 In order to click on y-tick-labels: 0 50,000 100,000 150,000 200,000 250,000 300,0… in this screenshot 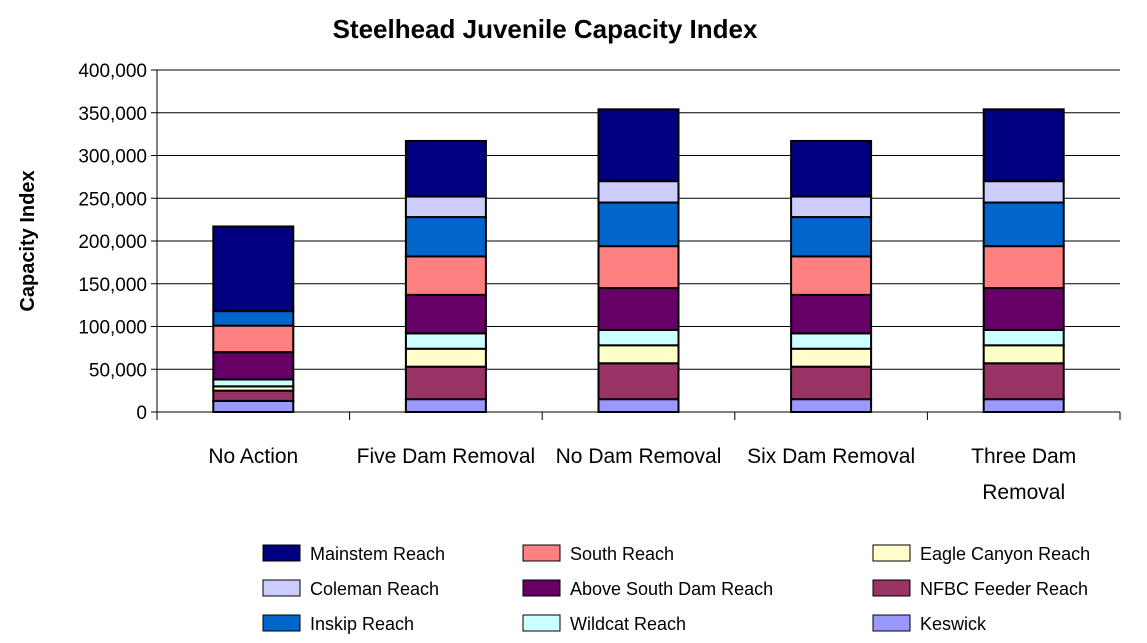, I will do `click(112, 242)`.